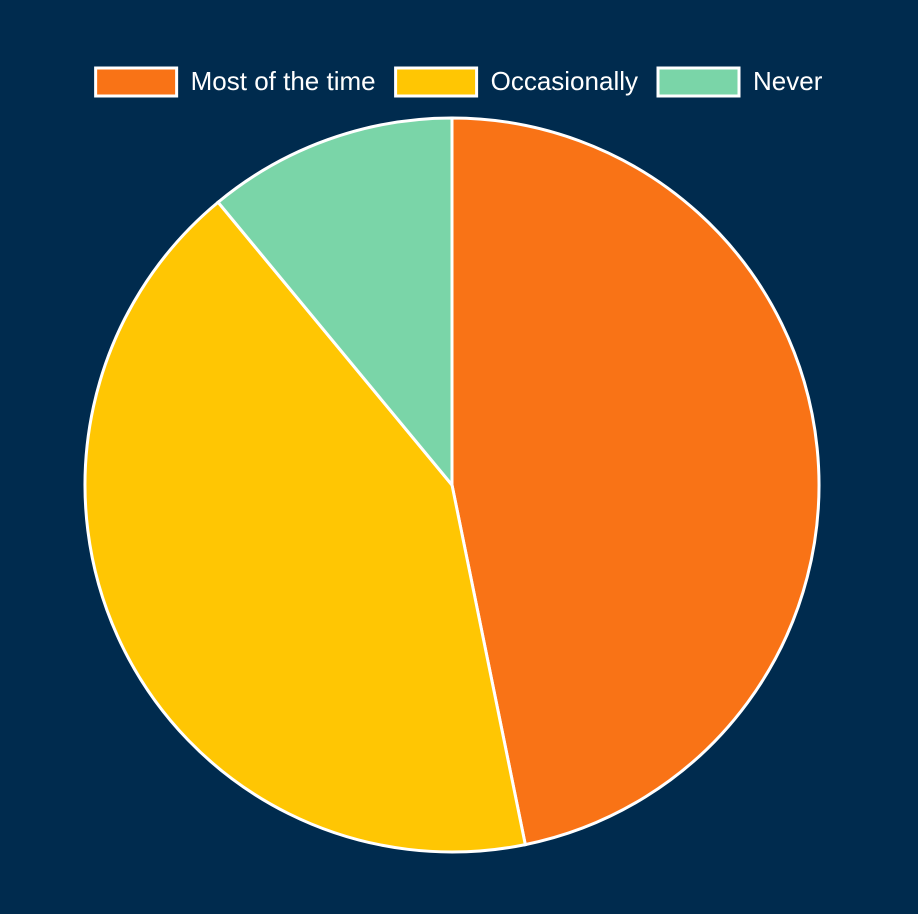 The height and width of the screenshot is (914, 918). What do you see at coordinates (283, 81) in the screenshot?
I see `legend-label: Most of the time` at bounding box center [283, 81].